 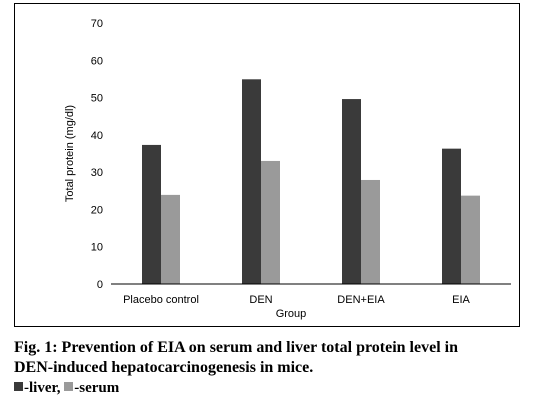 I want to click on legend-swatch-liver, so click(x=18, y=386).